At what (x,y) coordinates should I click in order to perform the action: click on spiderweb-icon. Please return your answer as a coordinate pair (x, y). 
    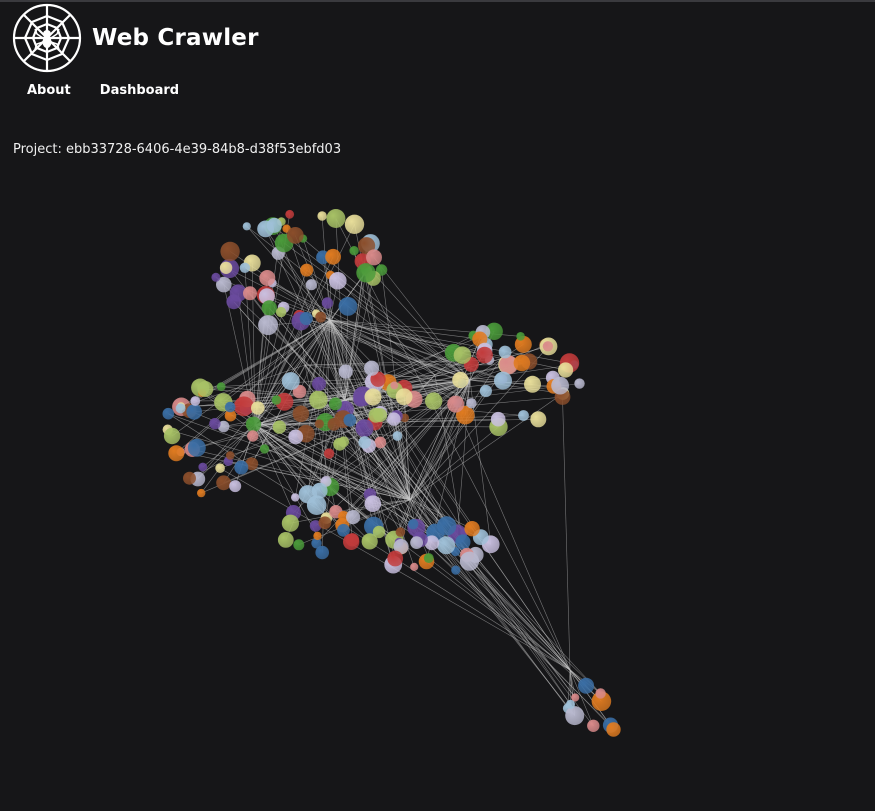
    Looking at the image, I should click on (47, 38).